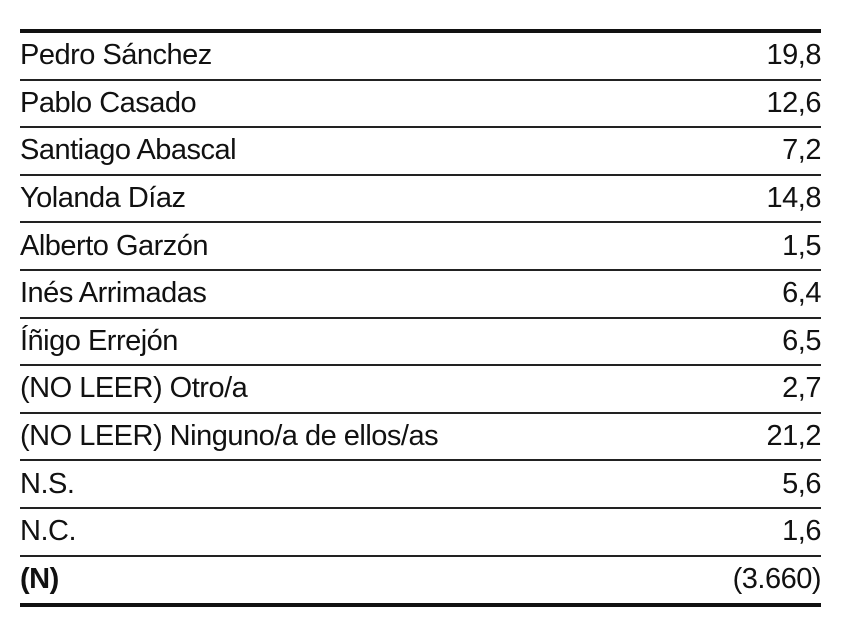 The width and height of the screenshot is (850, 636). Describe the element at coordinates (320, 294) in the screenshot. I see `row-label: Inés Arrimadas` at that location.